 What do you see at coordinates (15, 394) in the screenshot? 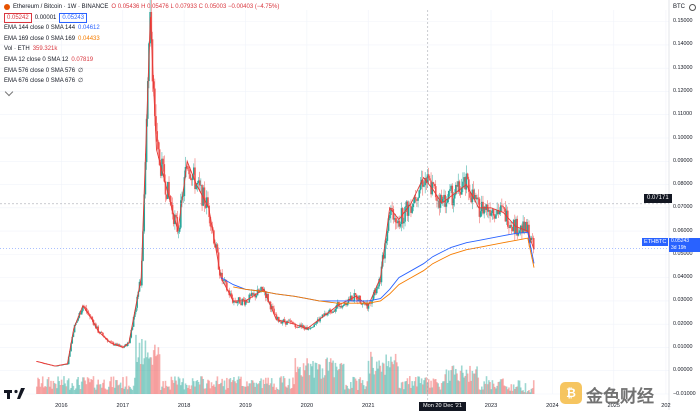
I see `tradingview-logo` at bounding box center [15, 394].